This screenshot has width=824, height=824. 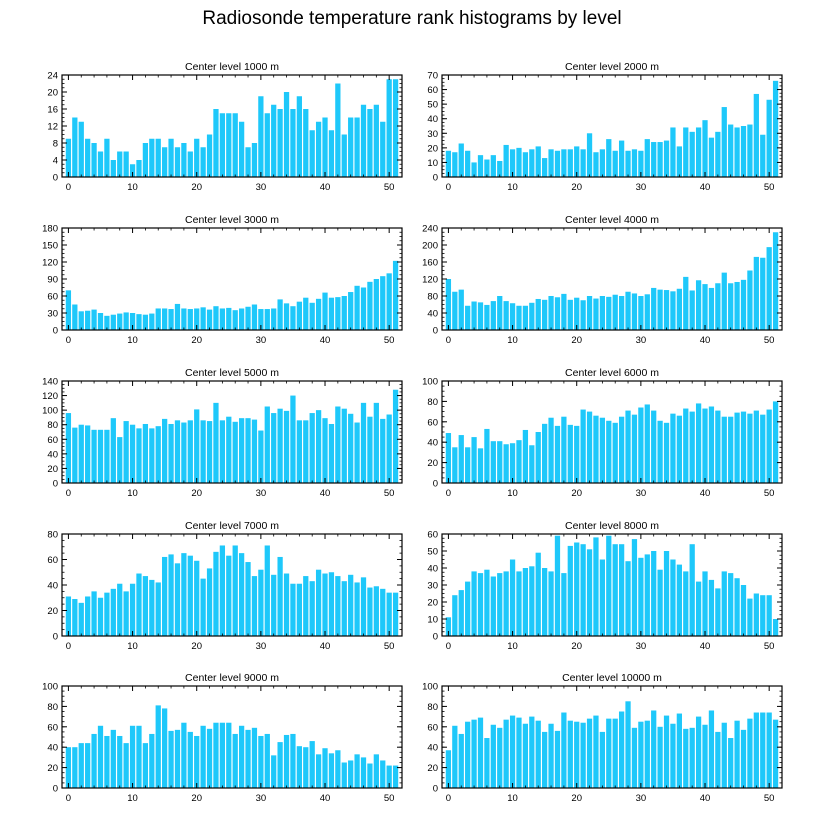 What do you see at coordinates (576, 646) in the screenshot?
I see `x-tick-label: 20` at bounding box center [576, 646].